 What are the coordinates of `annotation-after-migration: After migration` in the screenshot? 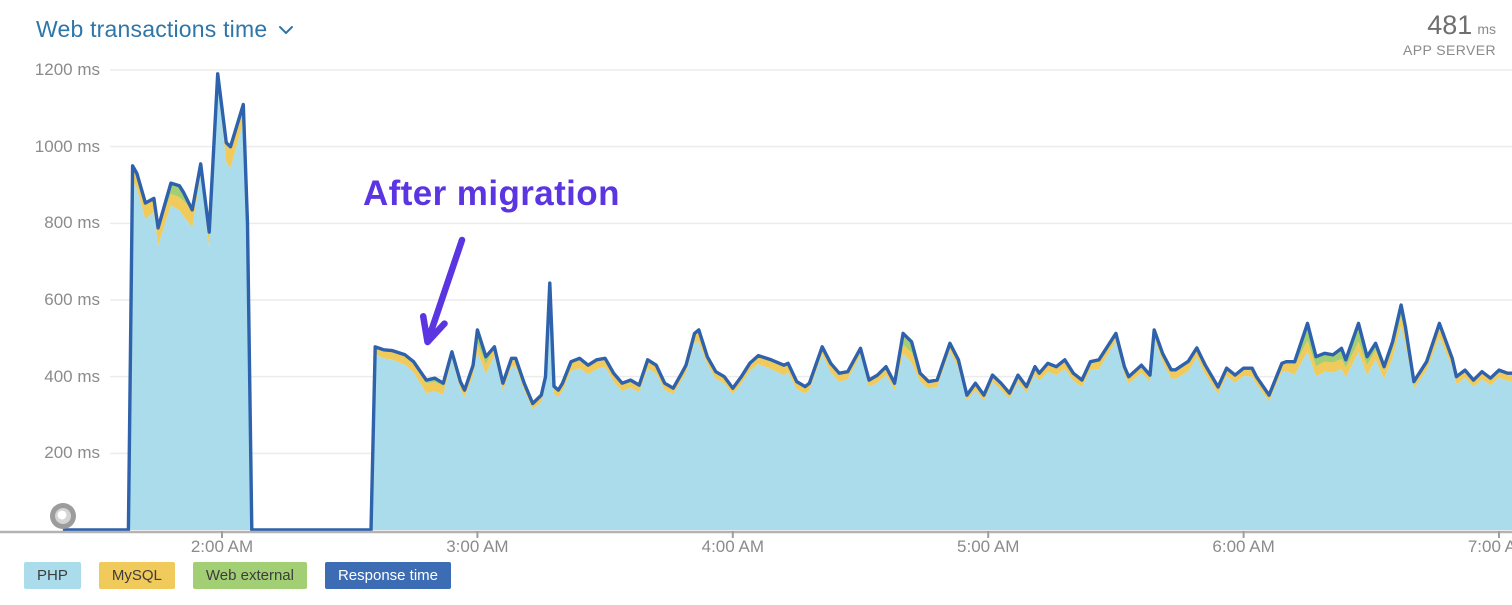 It's located at (491, 193).